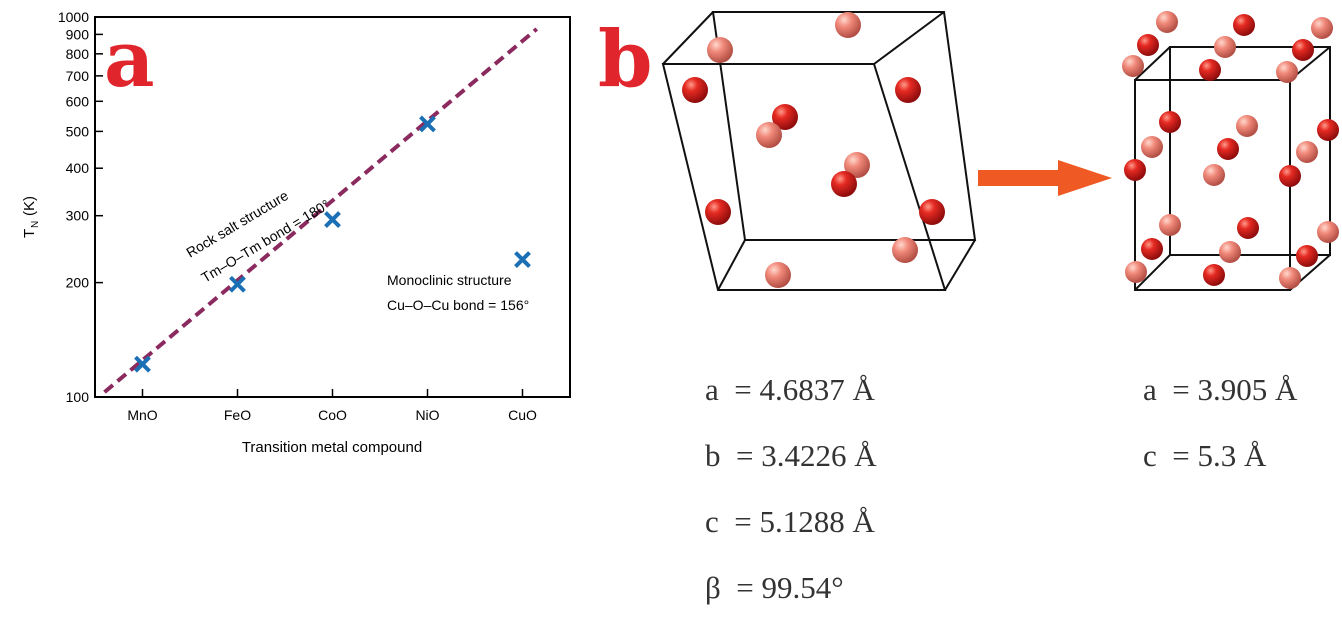  What do you see at coordinates (78, 131) in the screenshot?
I see `y-tick-label: 500` at bounding box center [78, 131].